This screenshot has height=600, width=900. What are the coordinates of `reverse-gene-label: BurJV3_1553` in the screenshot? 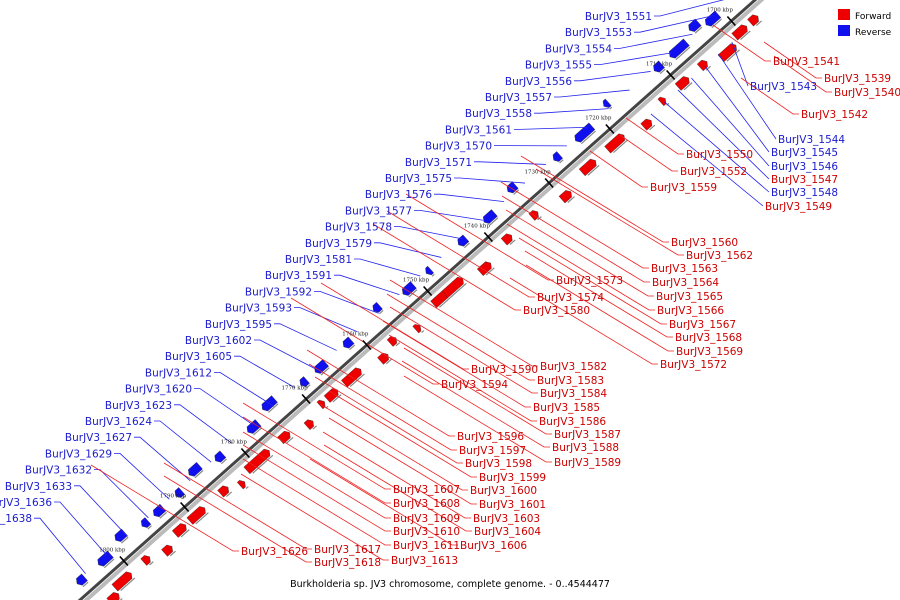 It's located at (598, 33).